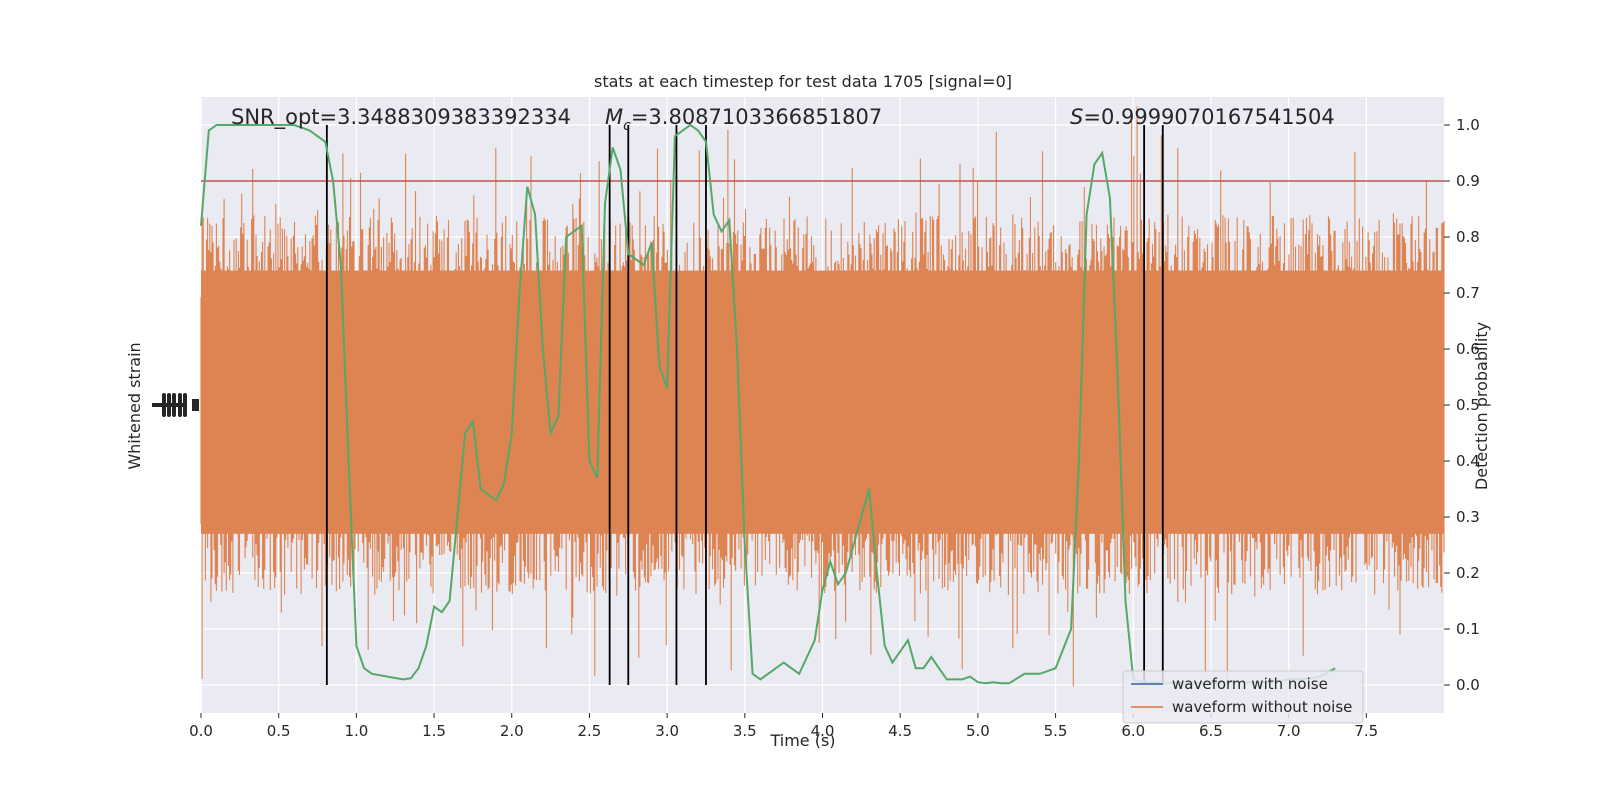  What do you see at coordinates (756, 117) in the screenshot?
I see `mc-value: =3.8087103366851807` at bounding box center [756, 117].